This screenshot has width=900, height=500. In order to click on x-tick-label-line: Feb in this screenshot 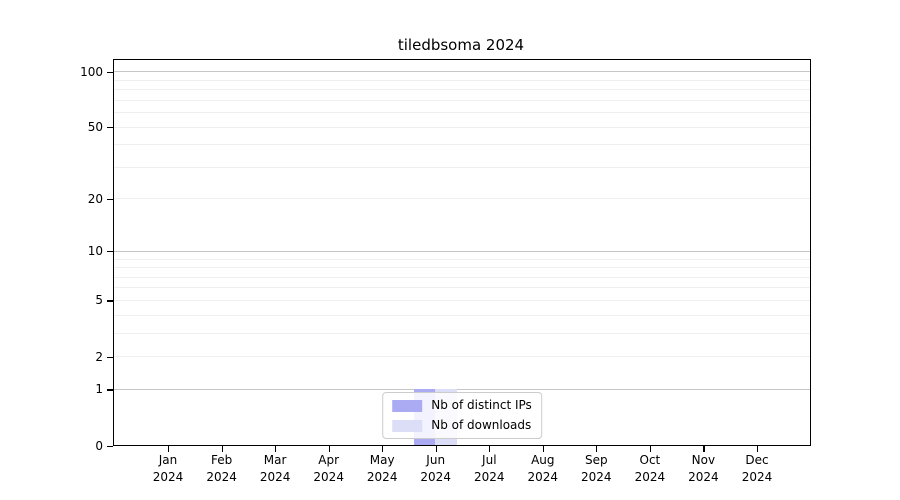, I will do `click(221, 460)`.